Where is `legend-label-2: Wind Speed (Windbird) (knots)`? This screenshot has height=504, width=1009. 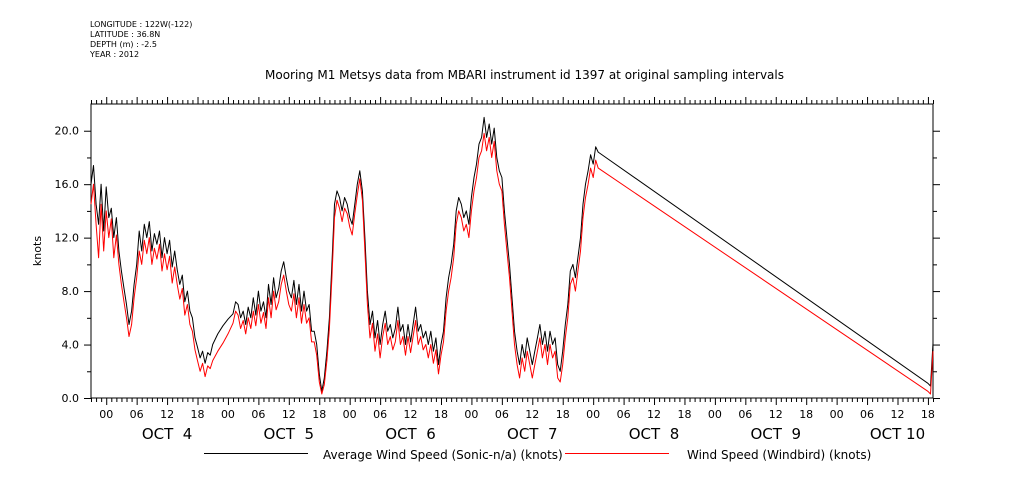
legend-label-2: Wind Speed (Windbird) (knots) is located at coordinates (779, 455).